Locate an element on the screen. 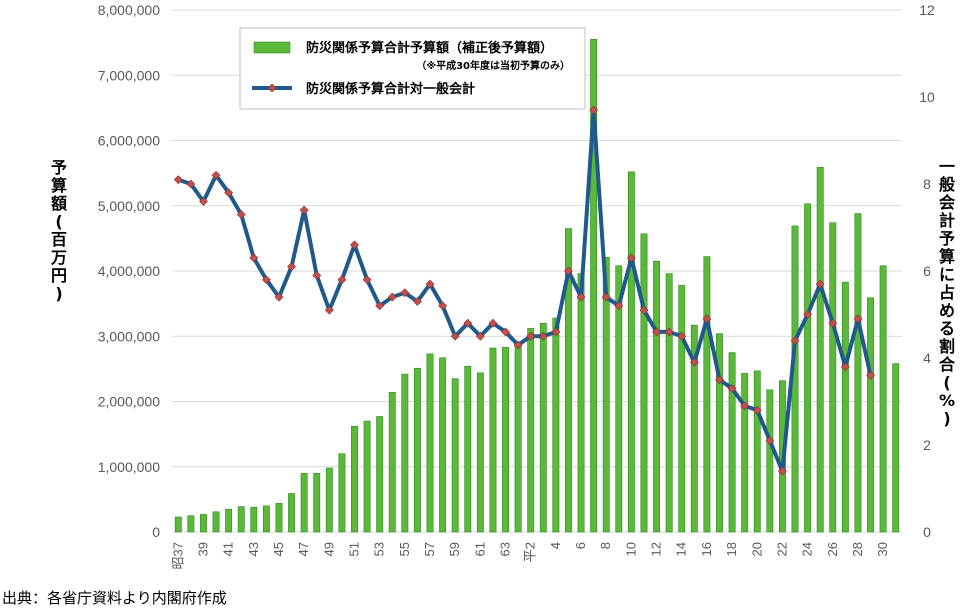 The width and height of the screenshot is (963, 609). axis-title-glyph: ) is located at coordinates (946, 418).